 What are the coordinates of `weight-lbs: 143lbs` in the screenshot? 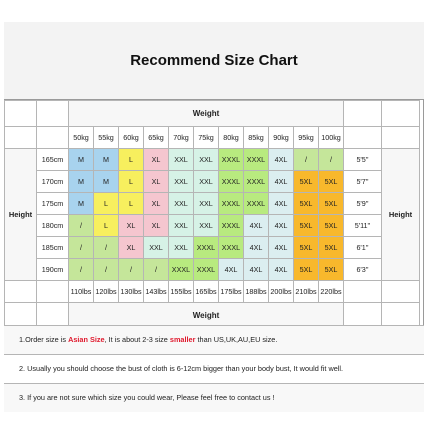 It's located at (156, 291).